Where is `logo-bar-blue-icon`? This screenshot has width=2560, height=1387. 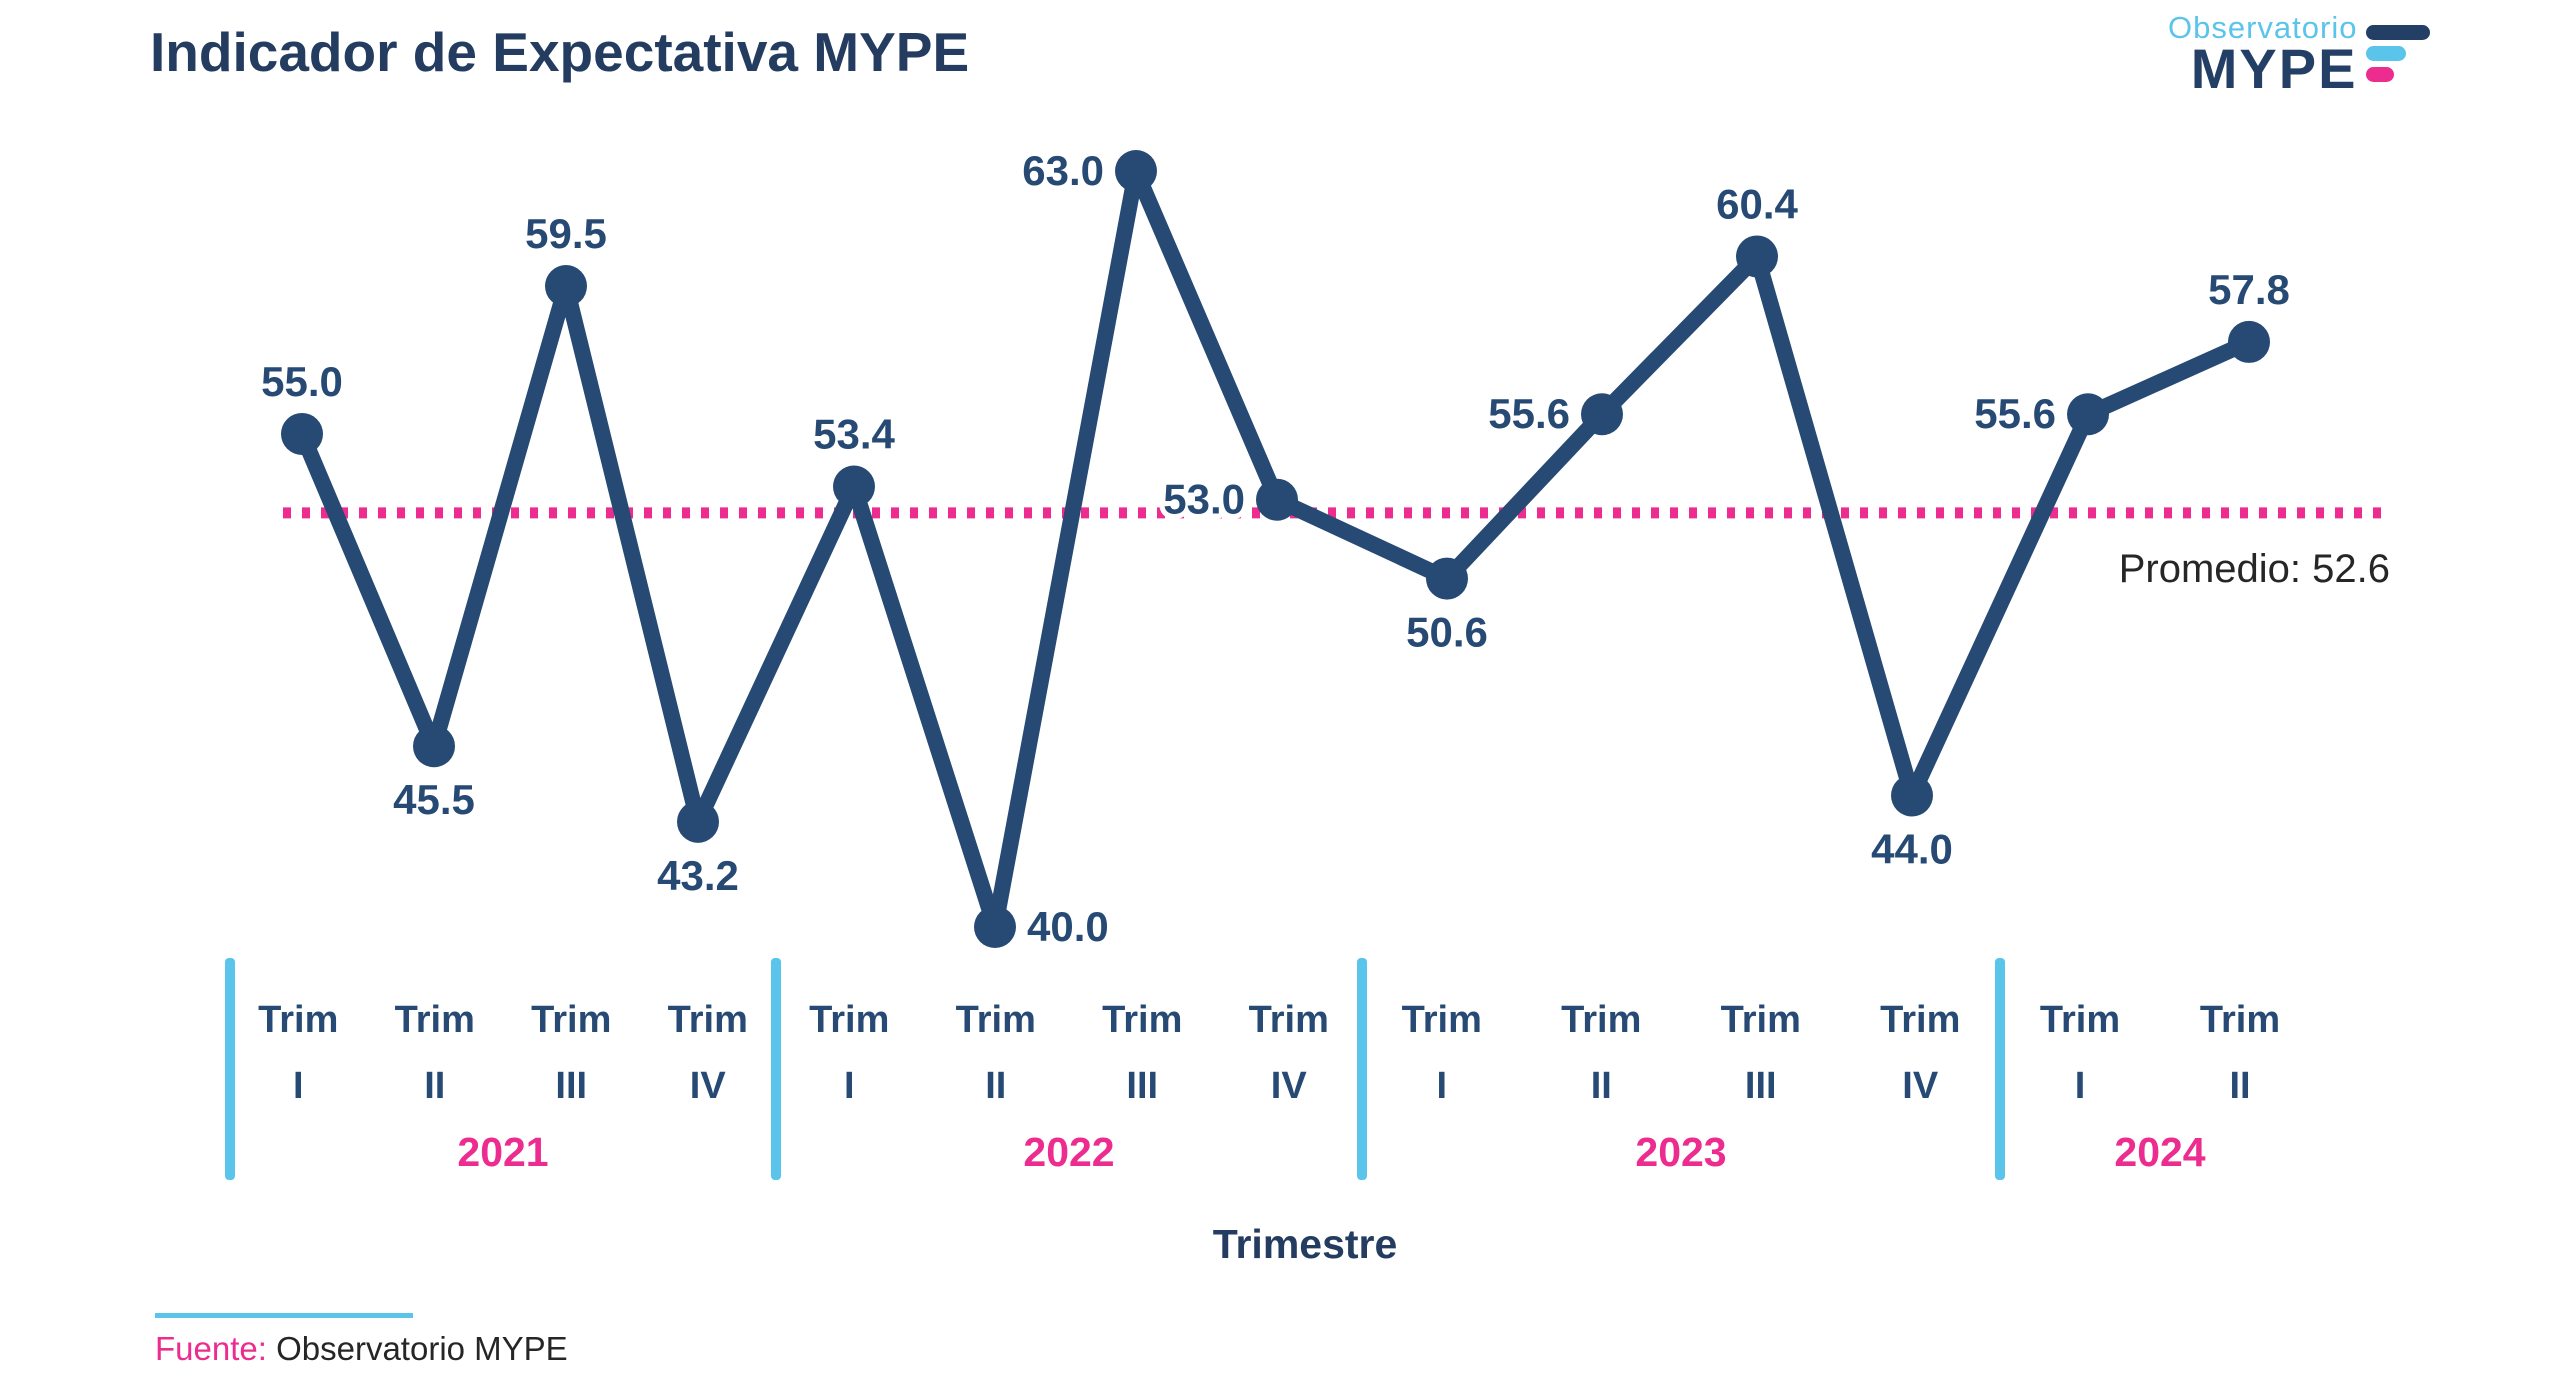 logo-bar-blue-icon is located at coordinates (2386, 53).